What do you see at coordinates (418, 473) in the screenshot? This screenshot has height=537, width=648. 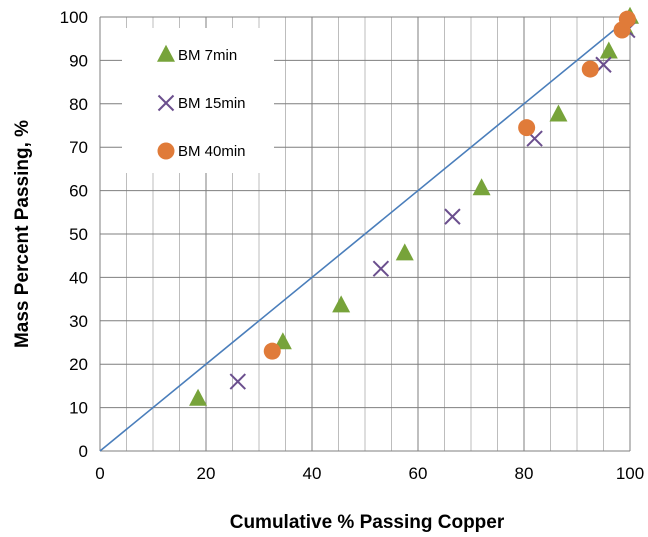 I see `x-tick-label: 60` at bounding box center [418, 473].